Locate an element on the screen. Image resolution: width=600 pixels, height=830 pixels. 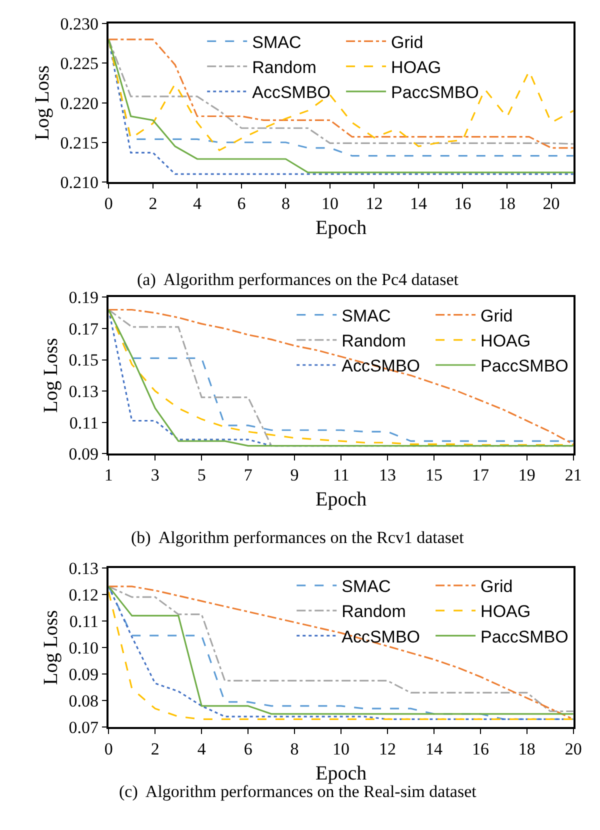
x-tick-label: 21 is located at coordinates (573, 475).